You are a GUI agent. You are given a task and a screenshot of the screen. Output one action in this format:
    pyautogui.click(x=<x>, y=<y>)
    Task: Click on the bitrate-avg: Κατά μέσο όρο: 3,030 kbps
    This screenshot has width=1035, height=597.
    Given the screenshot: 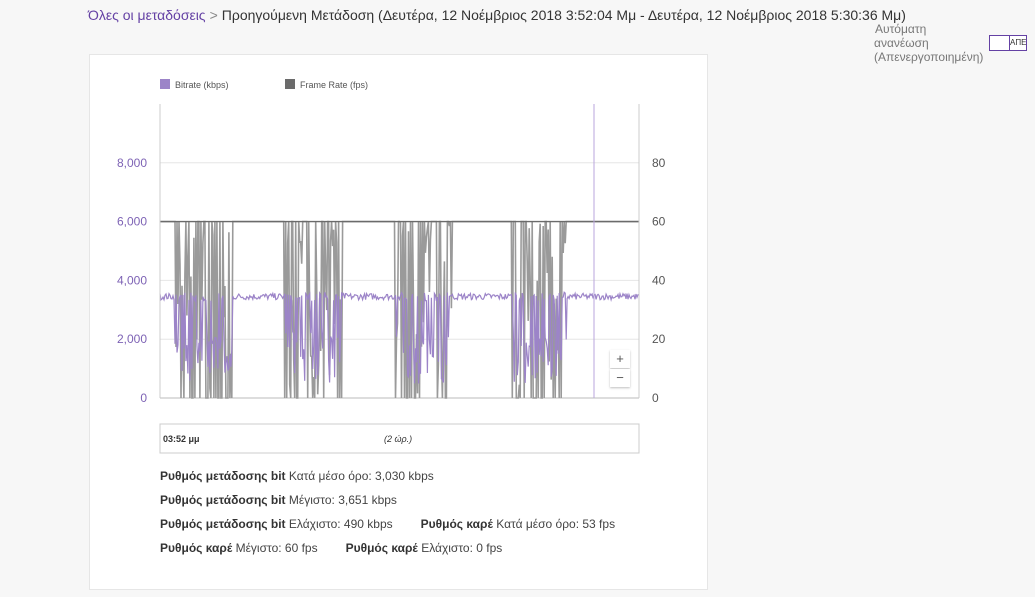 What is the action you would take?
    pyautogui.click(x=361, y=476)
    